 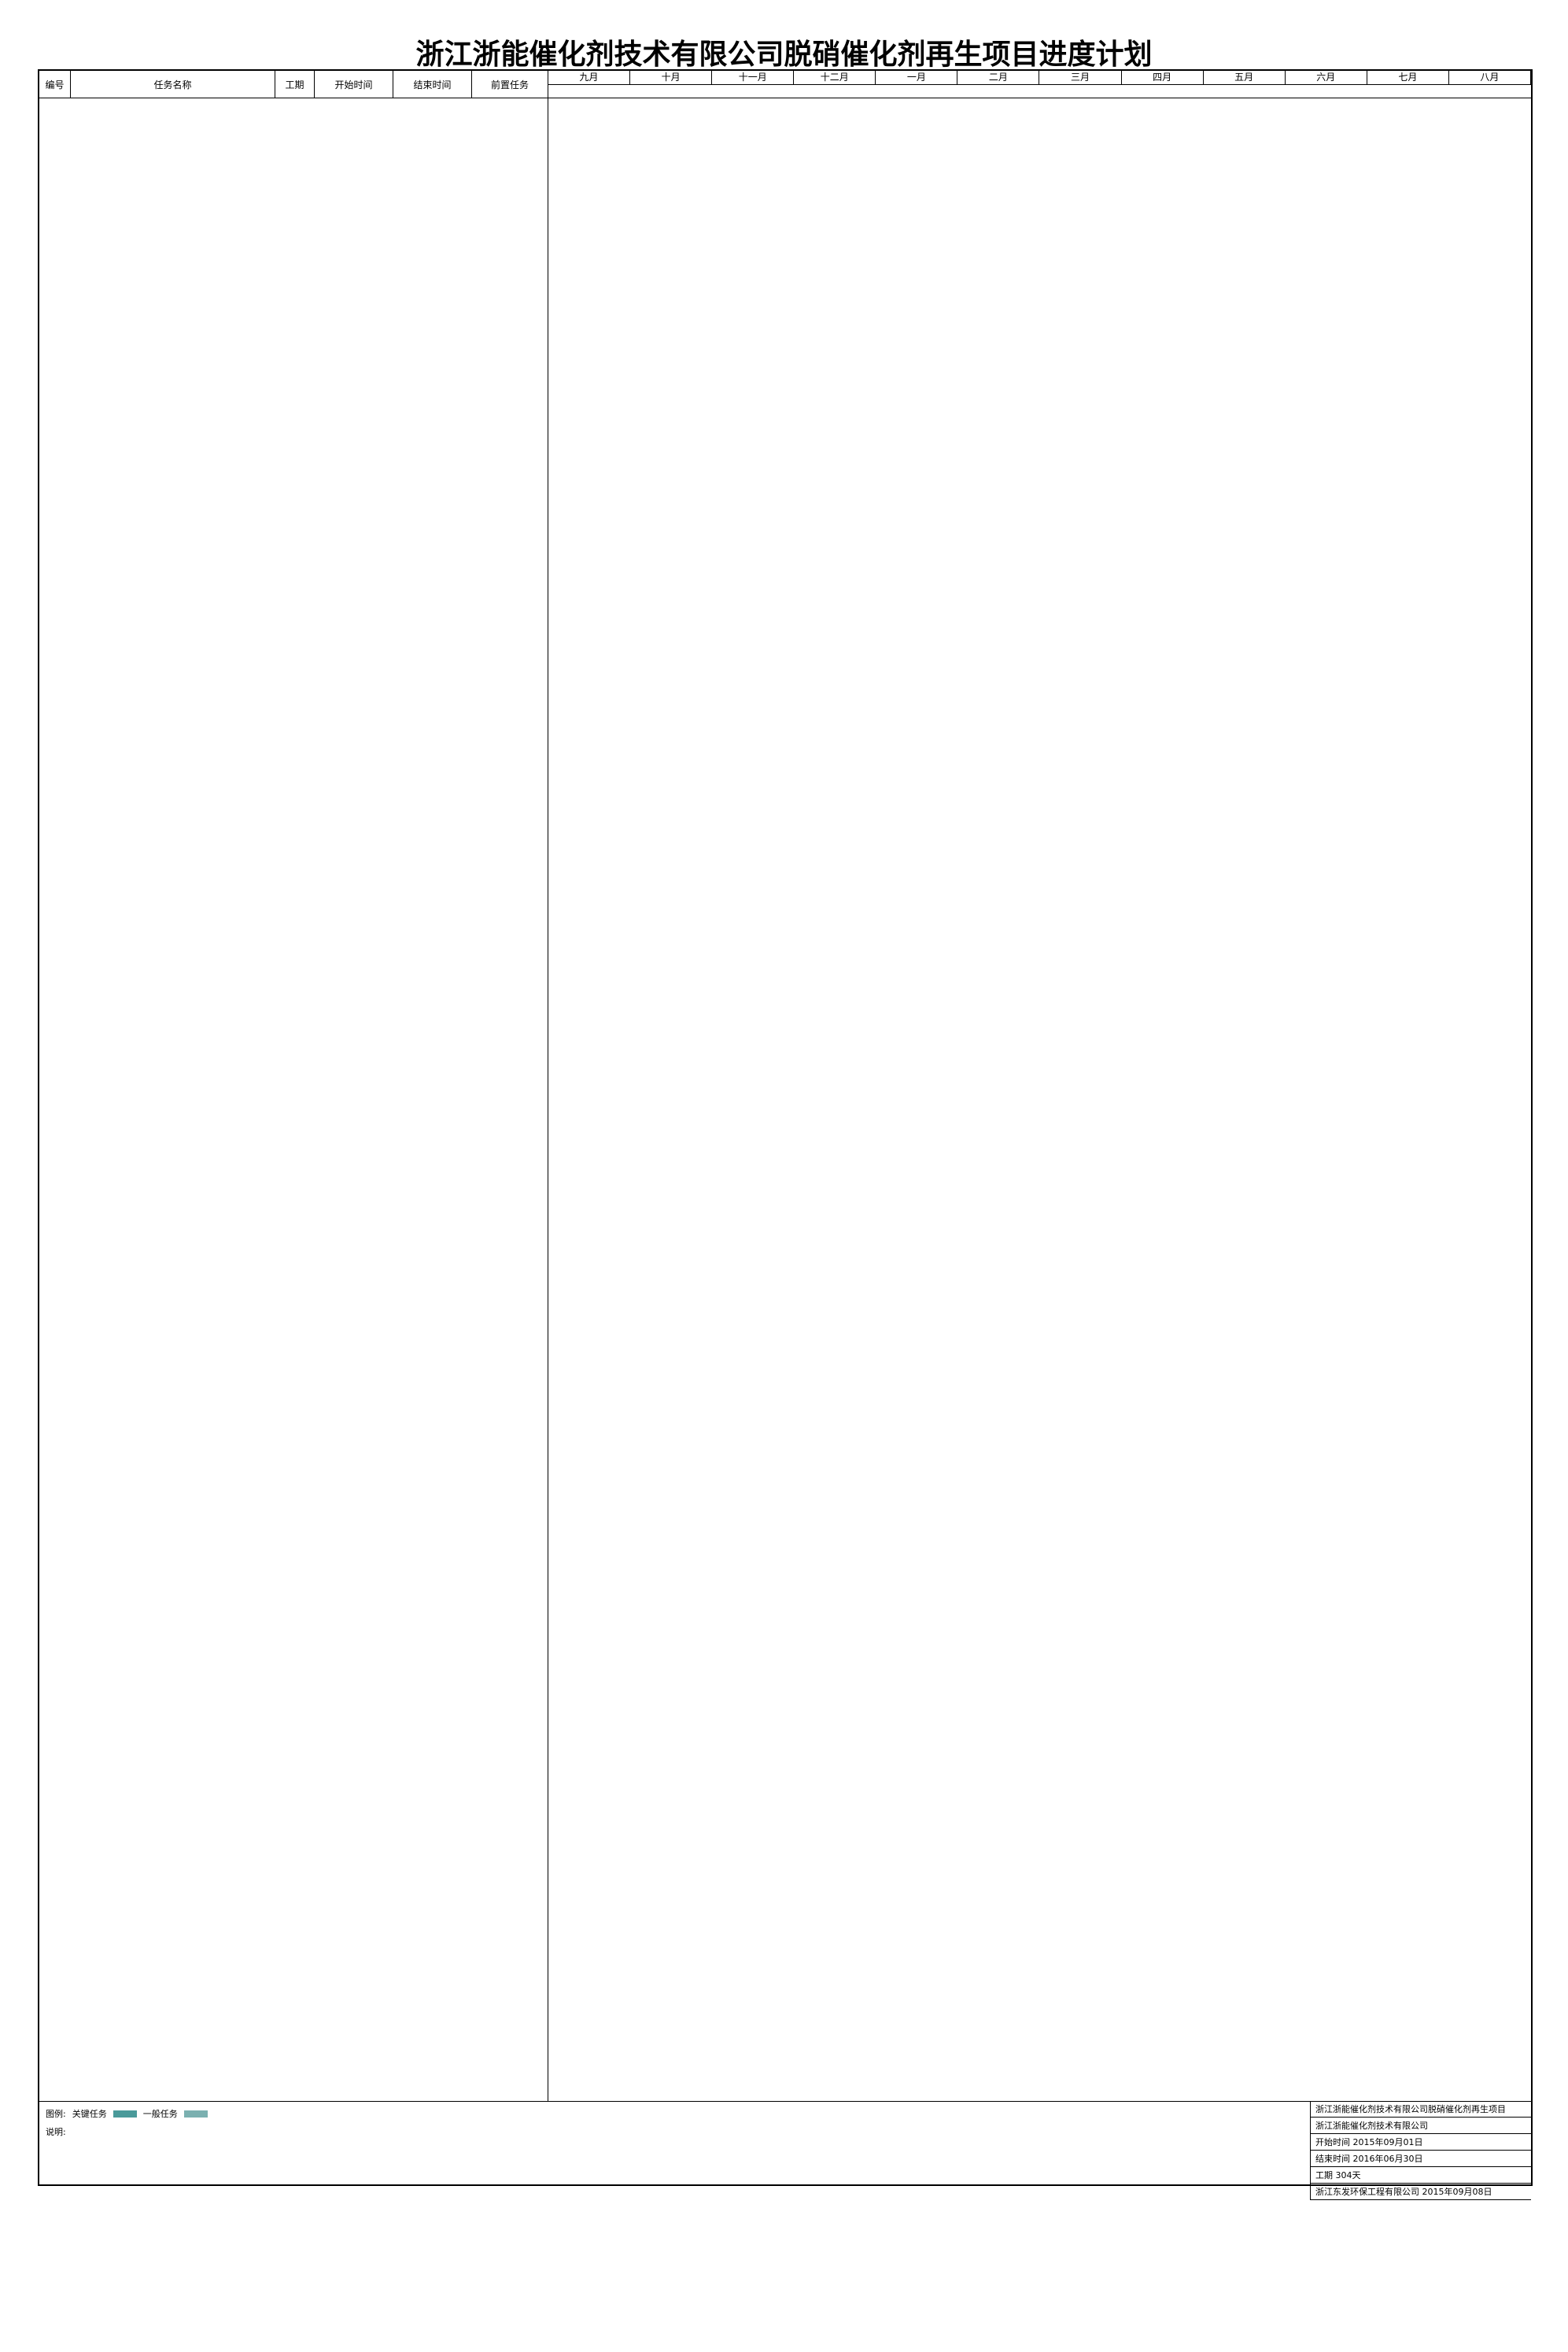 I want to click on table-header: 编号 任务名称 工期 开始时间 结束时间 前置任务, so click(x=294, y=84).